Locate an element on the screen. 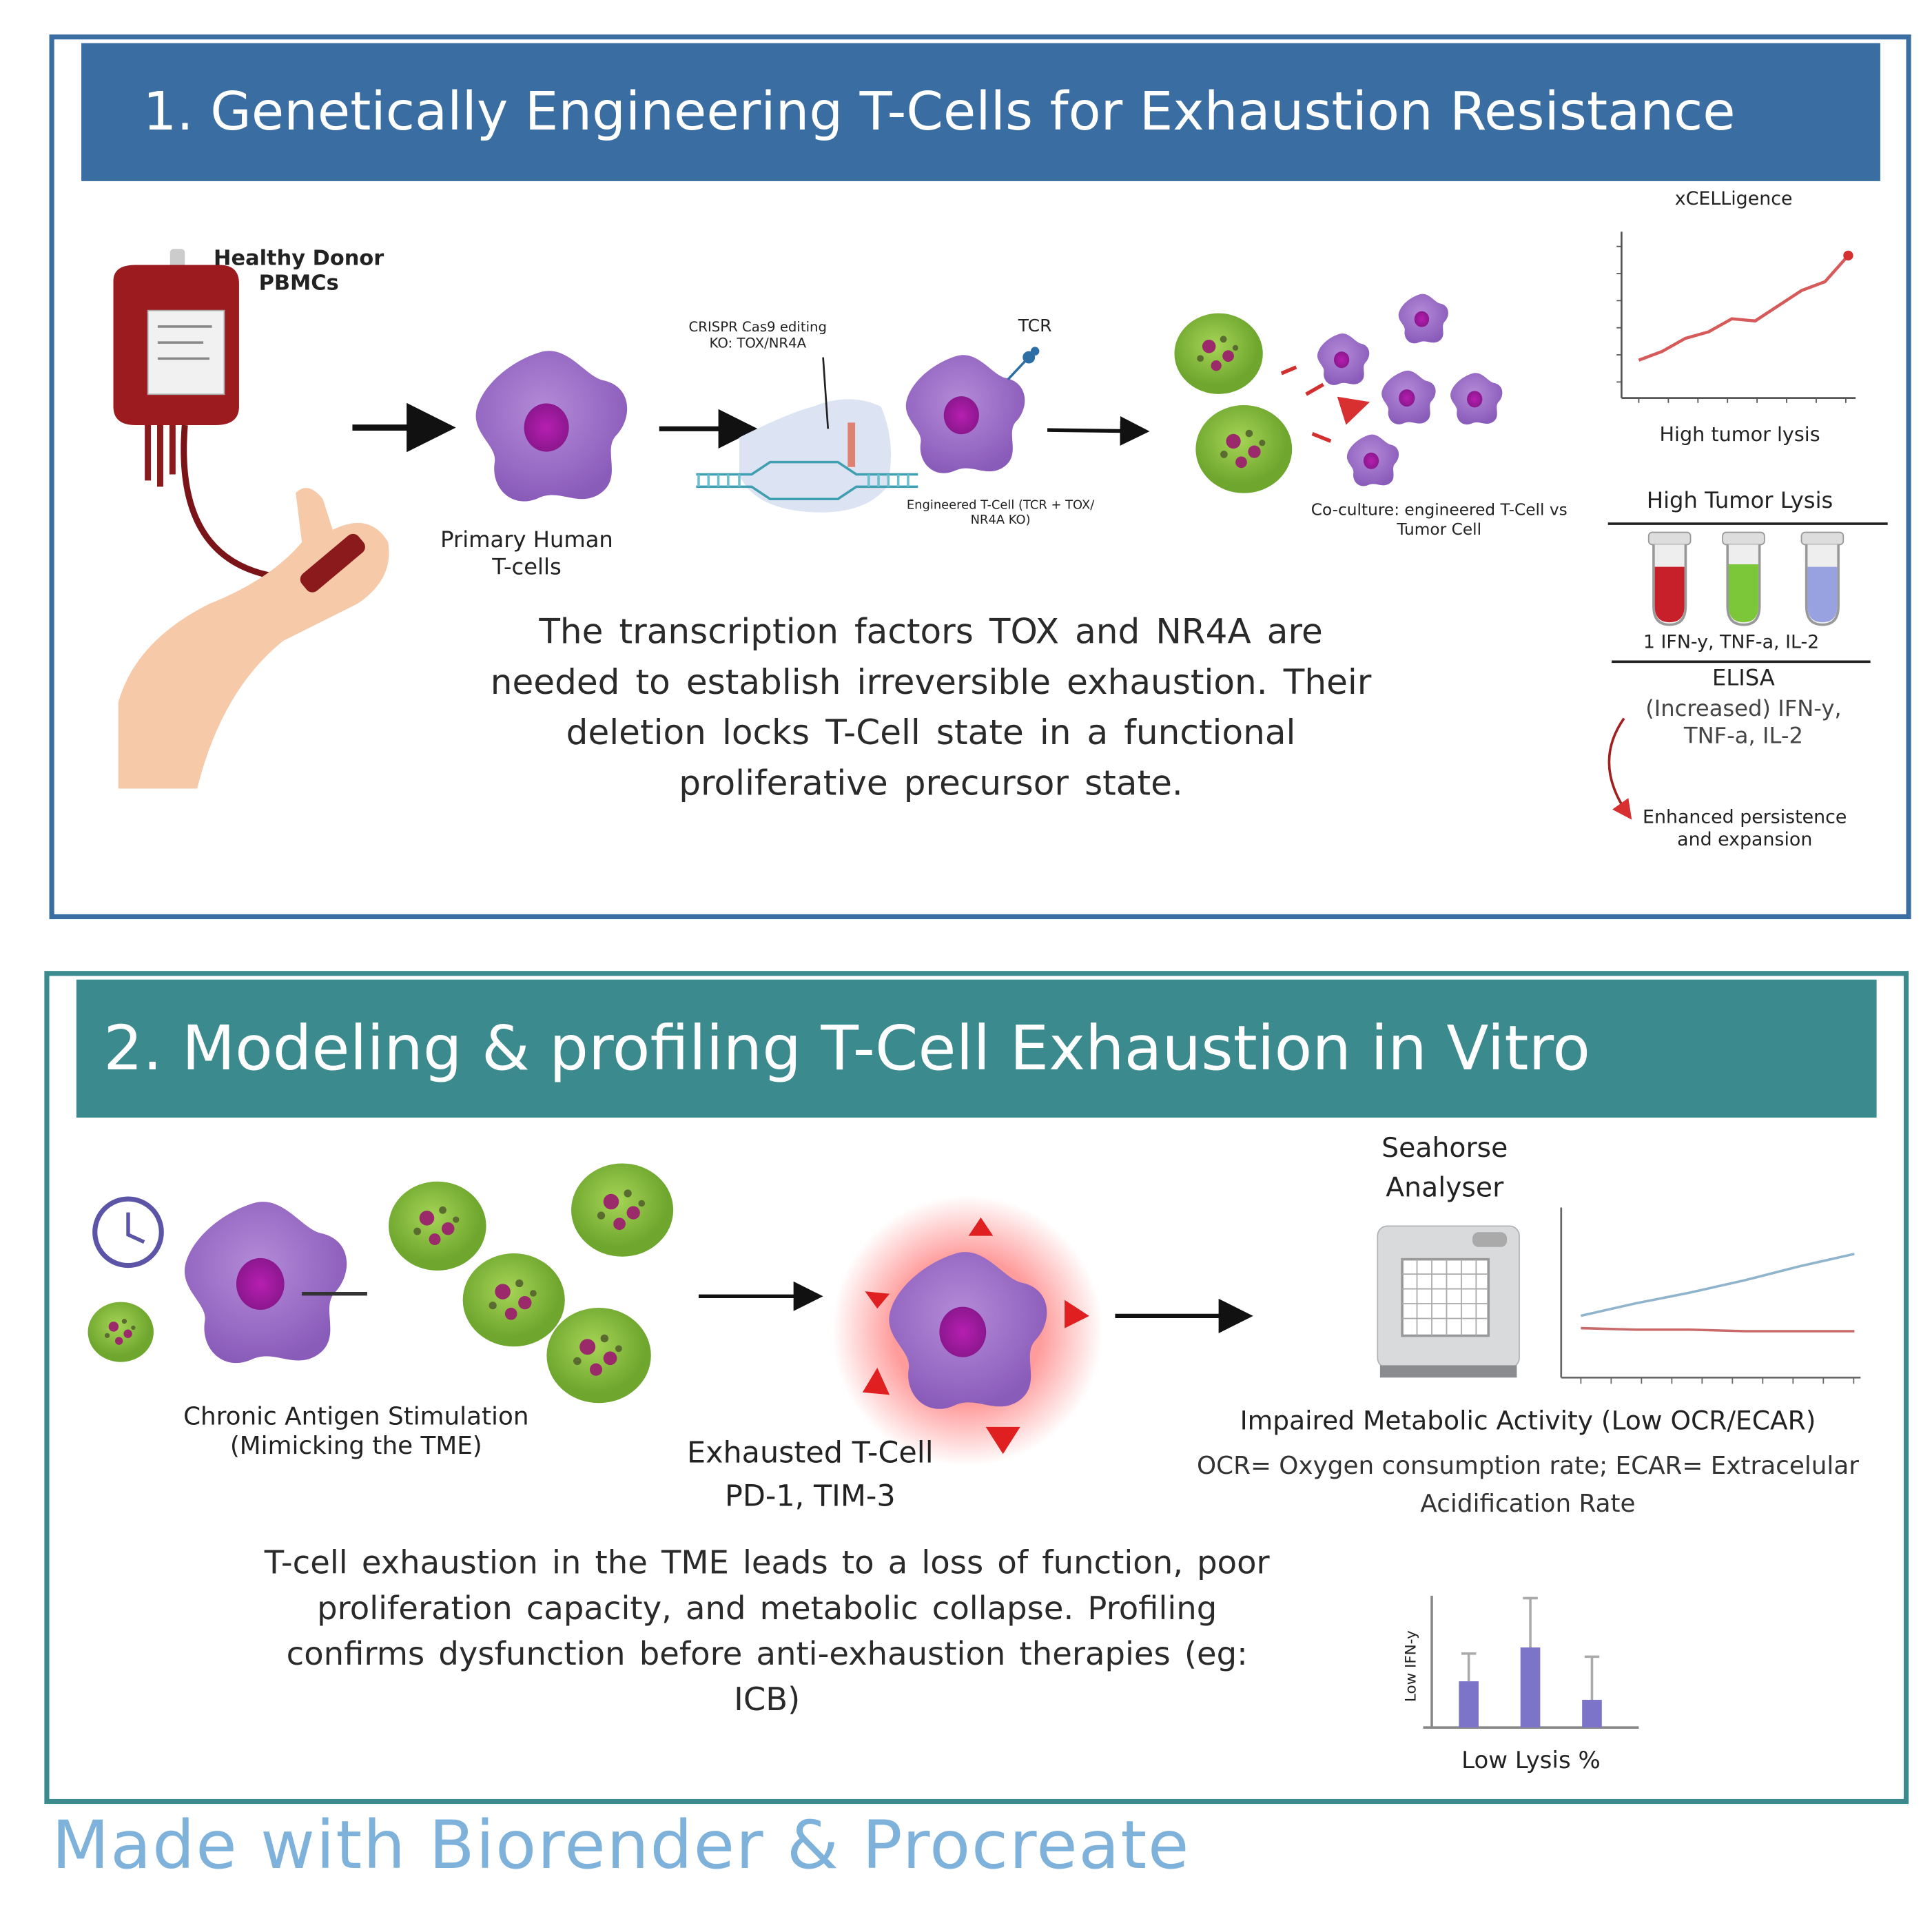  tubes-caption: 1 IFN-y, TNF-a, IL-2 is located at coordinates (1731, 641).